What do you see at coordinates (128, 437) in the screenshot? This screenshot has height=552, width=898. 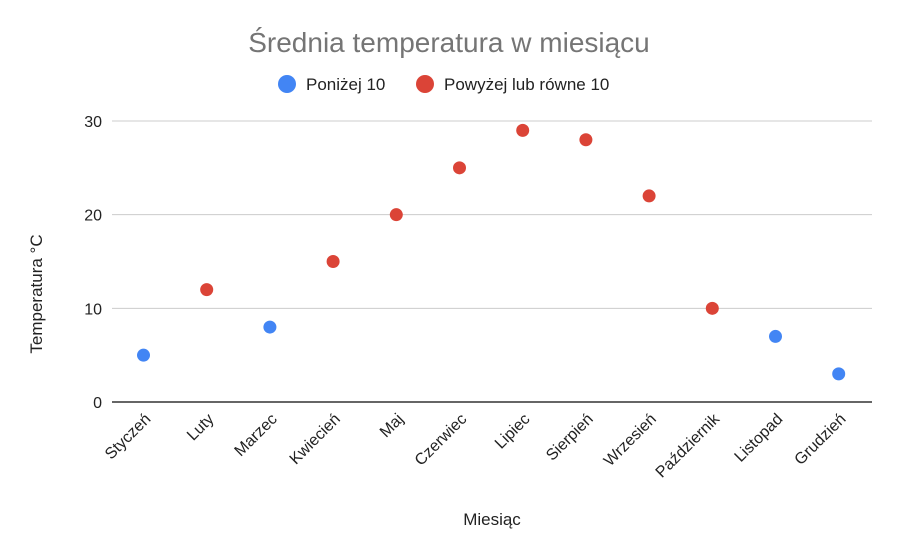 I see `x-tick-label: Styczeń` at bounding box center [128, 437].